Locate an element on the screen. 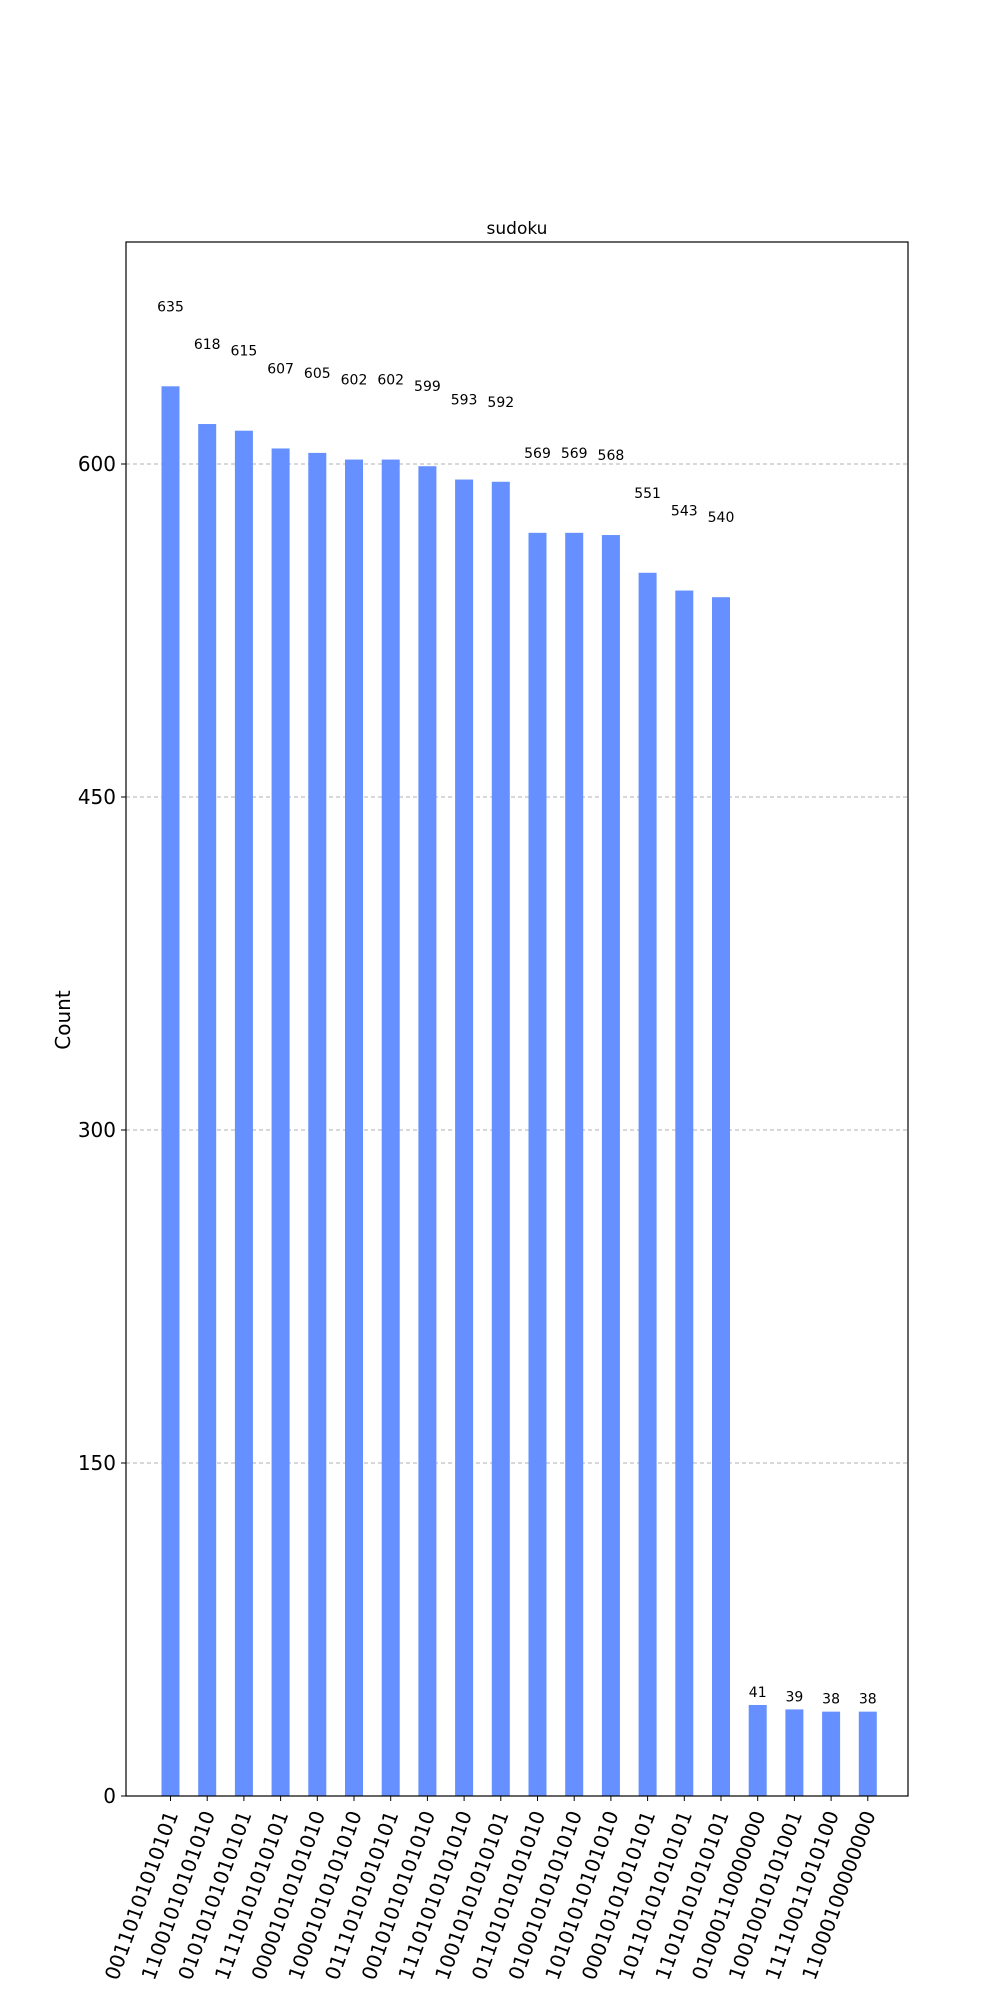 This screenshot has height=2000, width=1000. y-axis-label: Count is located at coordinates (63, 1020).